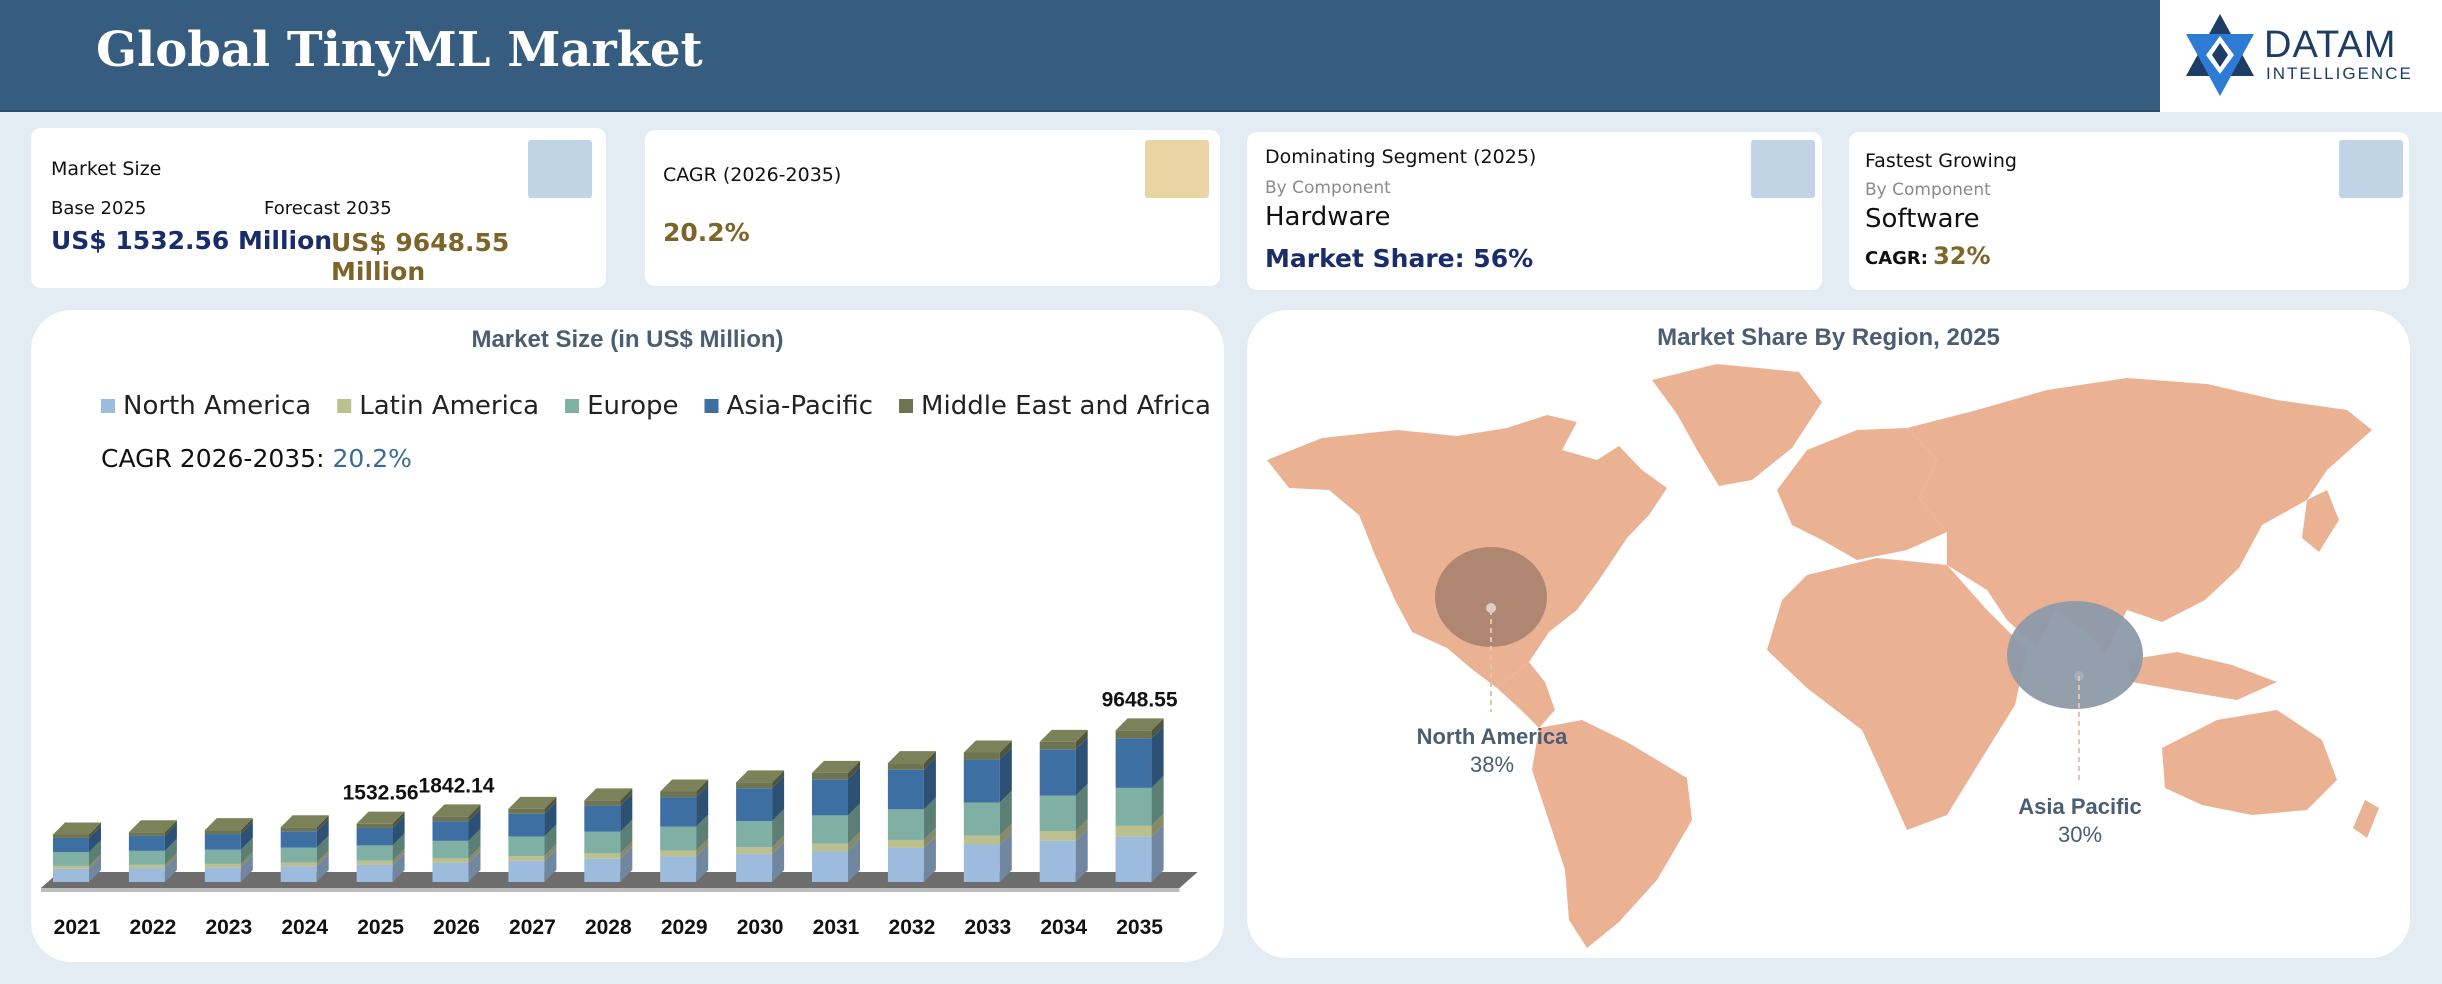 The height and width of the screenshot is (984, 2442). Describe the element at coordinates (1157, 757) in the screenshot. I see `bar-2035-asia-pacific-side` at that location.